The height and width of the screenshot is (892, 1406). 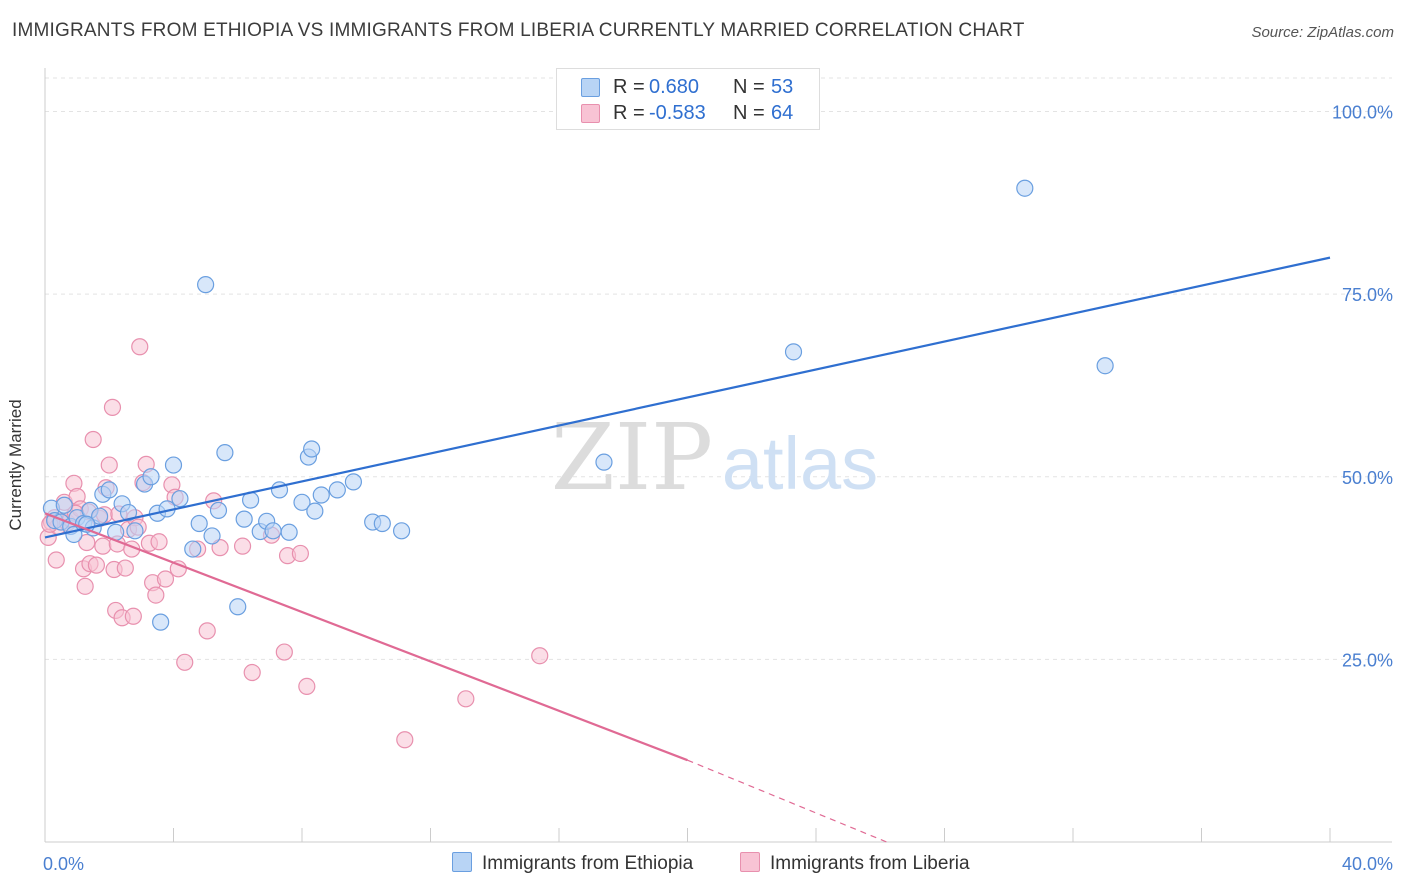 What do you see at coordinates (782, 87) in the screenshot?
I see `legend-n-value-ethiopia: 53` at bounding box center [782, 87].